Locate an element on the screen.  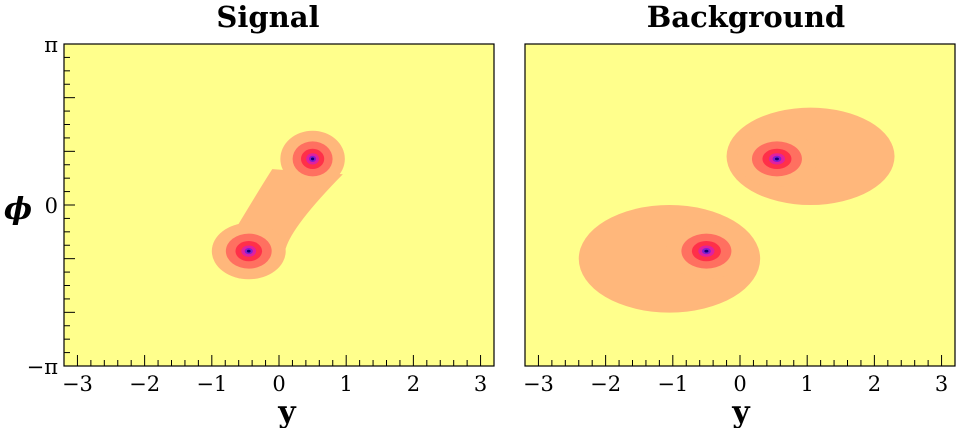
background-xtick-label: −1 is located at coordinates (672, 384).